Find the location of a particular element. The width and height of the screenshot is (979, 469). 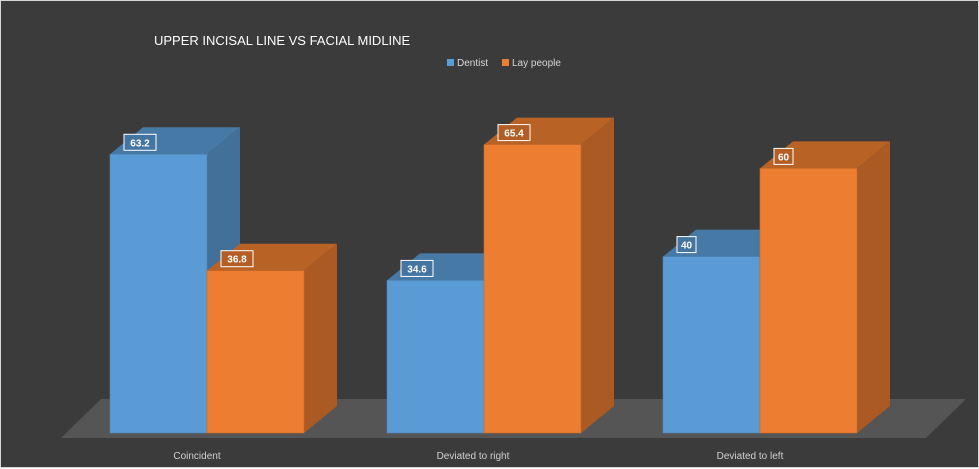

legend-label-dentist: Dentist is located at coordinates (472, 63).